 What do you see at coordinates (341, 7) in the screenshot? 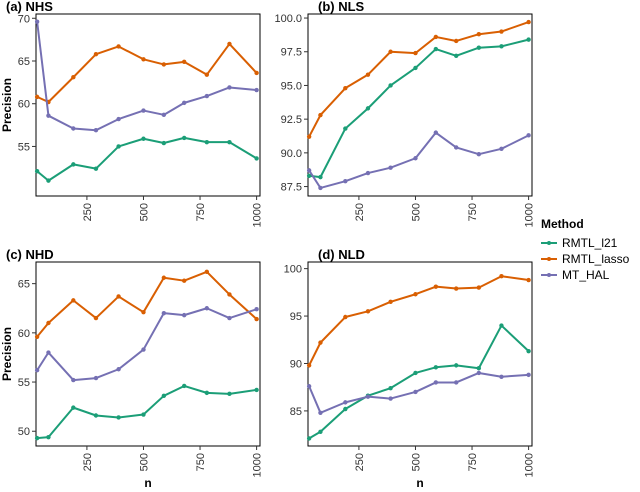
I see `panel-title: (b) NLS` at bounding box center [341, 7].